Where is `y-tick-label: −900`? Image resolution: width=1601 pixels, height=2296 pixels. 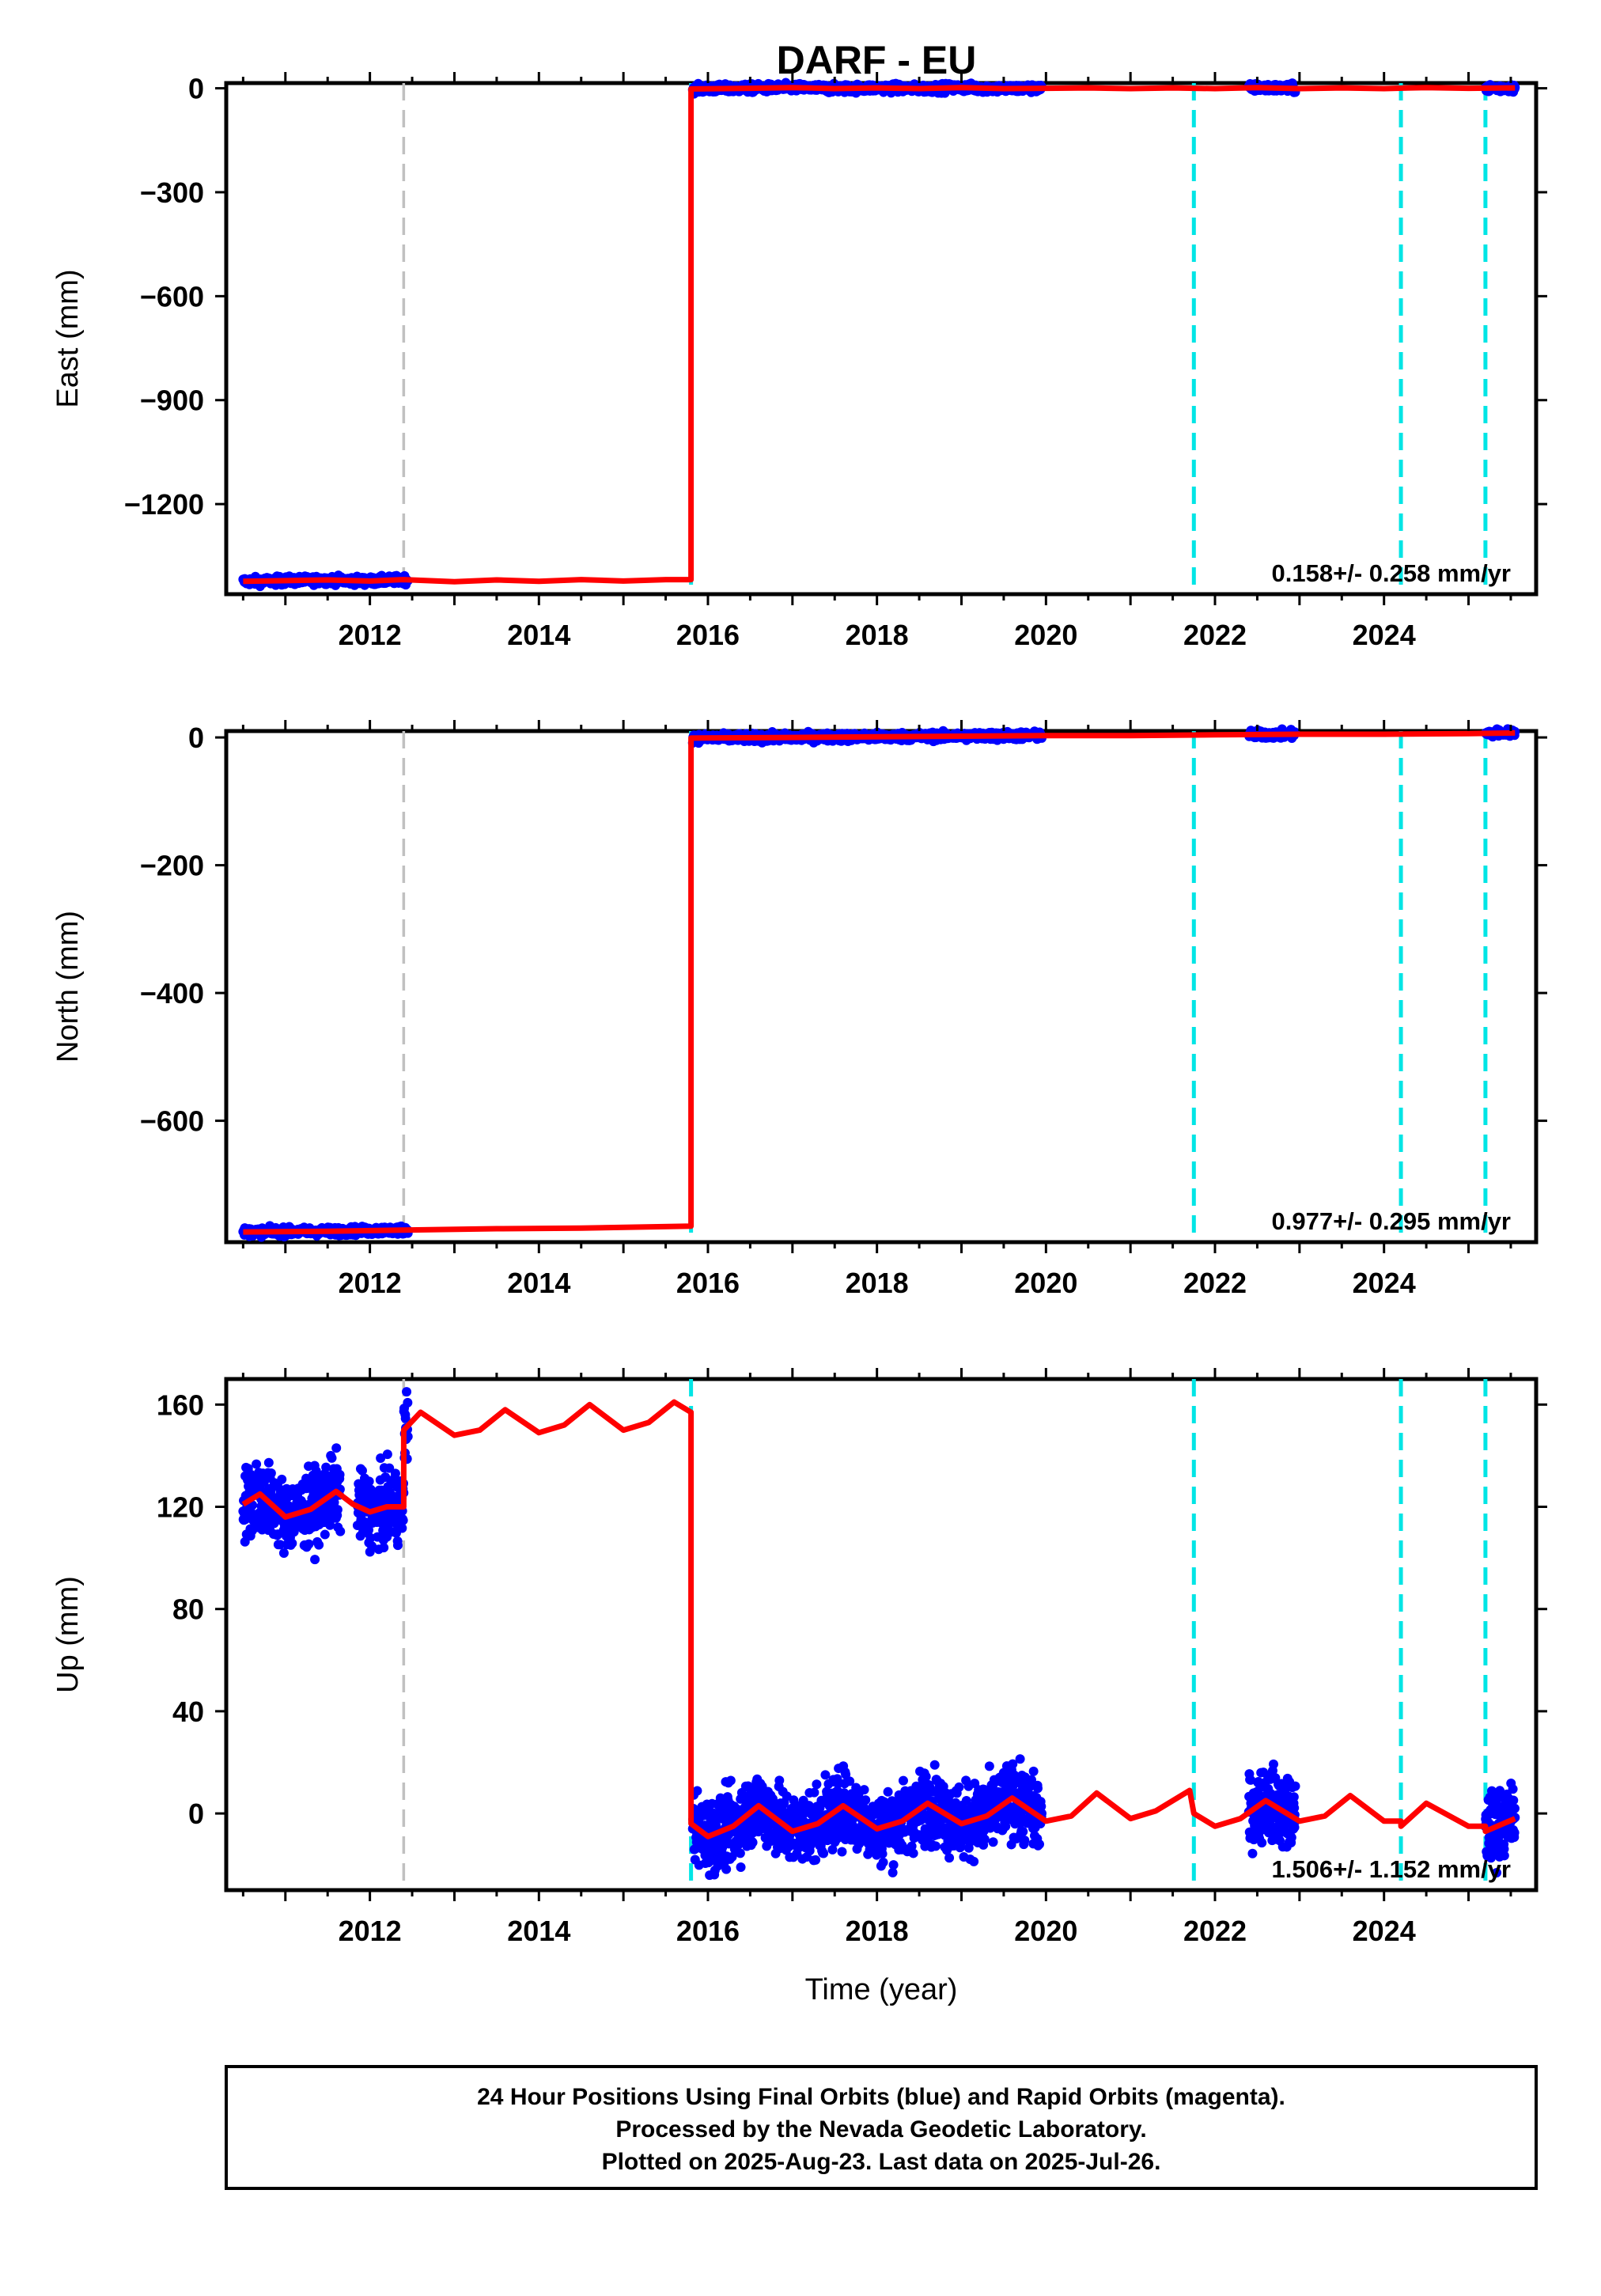
y-tick-label: −900 is located at coordinates (172, 401).